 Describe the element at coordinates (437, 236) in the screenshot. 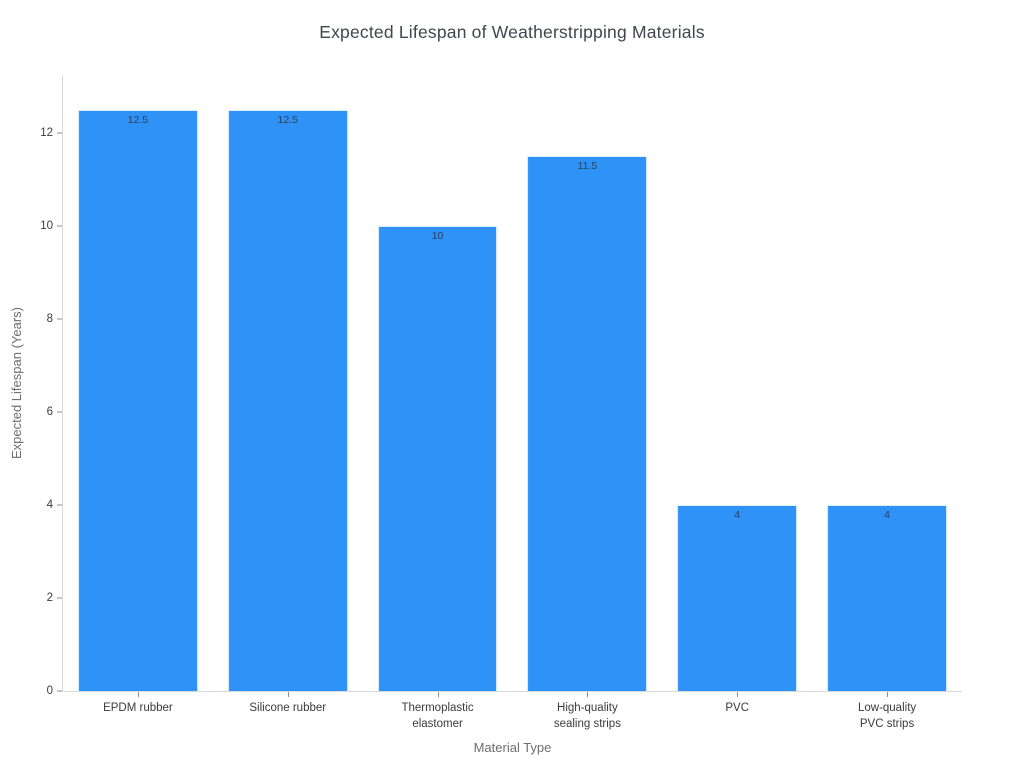

I see `bar-value-label: 10` at that location.